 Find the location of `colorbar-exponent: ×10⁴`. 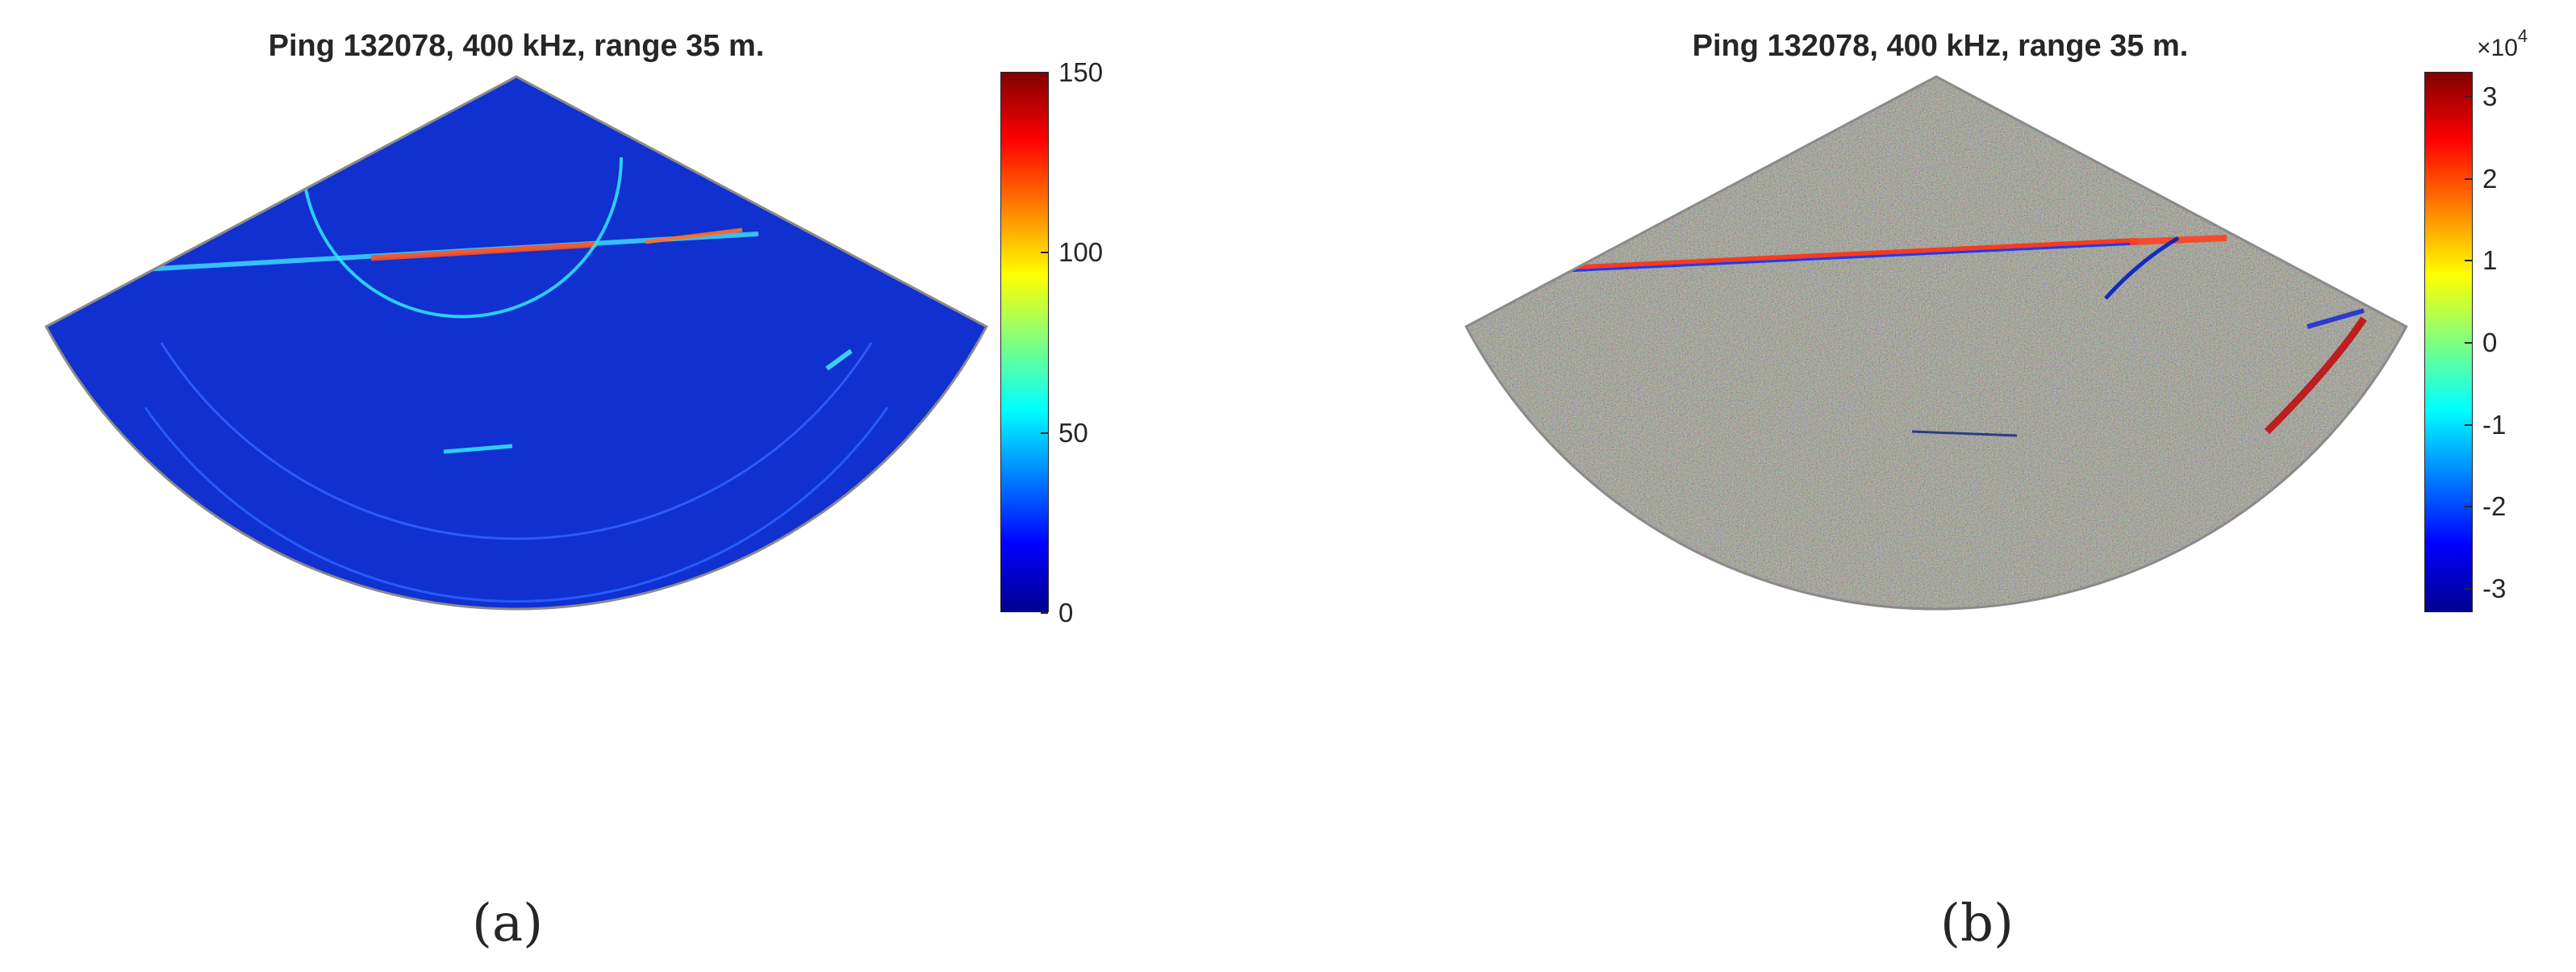

colorbar-exponent: ×10⁴ is located at coordinates (2503, 44).